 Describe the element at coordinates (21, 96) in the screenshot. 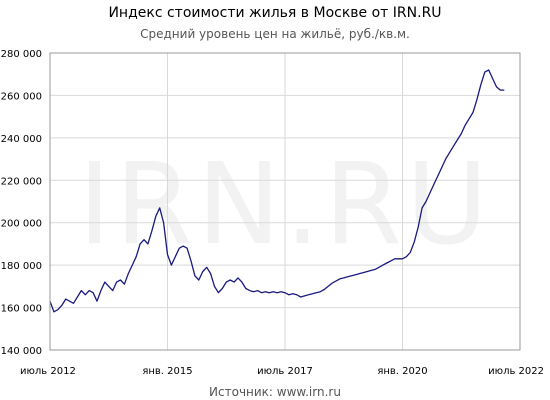

I see `y-tick-label: 260 000` at that location.